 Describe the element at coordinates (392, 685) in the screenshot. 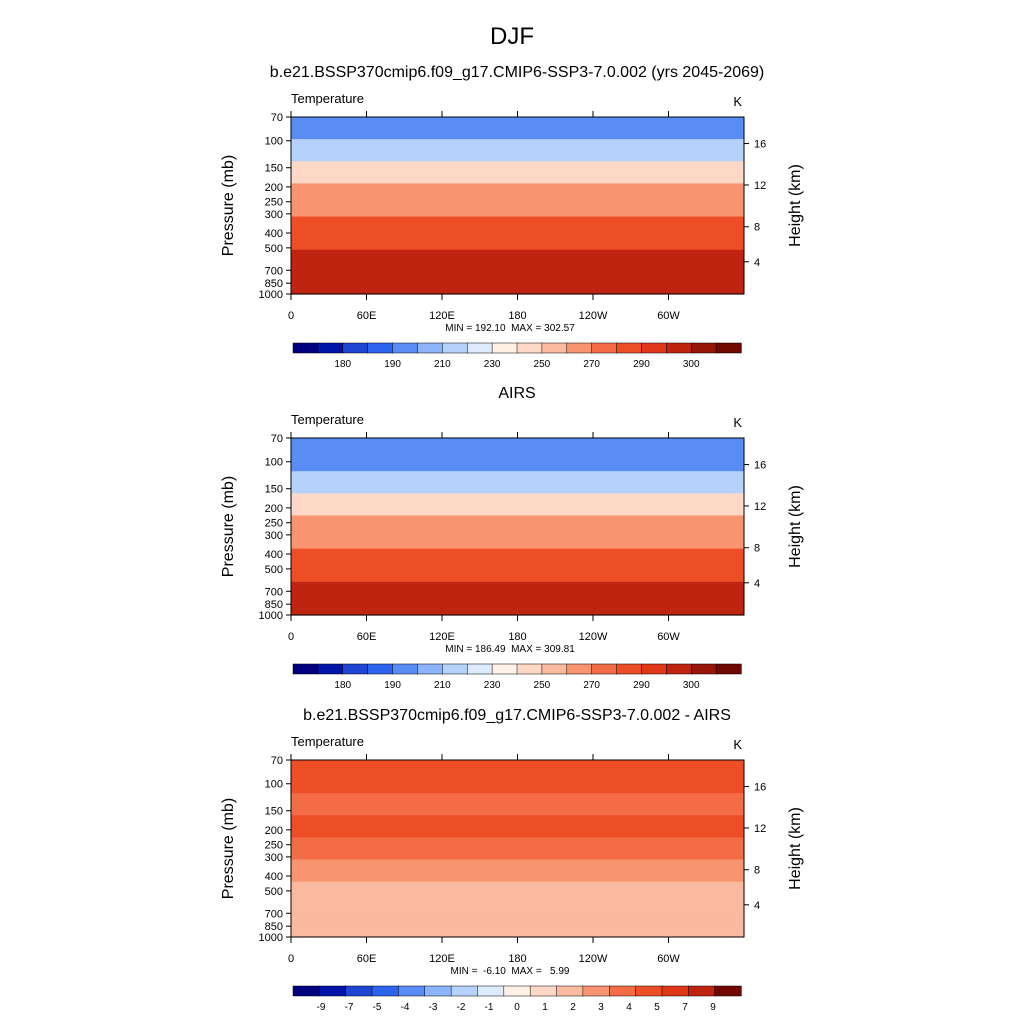

I see `colorbar-label: 190` at that location.